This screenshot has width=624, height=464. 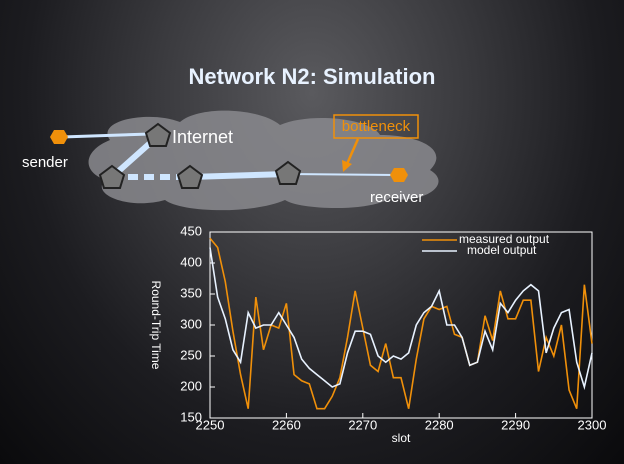 What do you see at coordinates (210, 424) in the screenshot?
I see `x-tick-label: 2250` at bounding box center [210, 424].